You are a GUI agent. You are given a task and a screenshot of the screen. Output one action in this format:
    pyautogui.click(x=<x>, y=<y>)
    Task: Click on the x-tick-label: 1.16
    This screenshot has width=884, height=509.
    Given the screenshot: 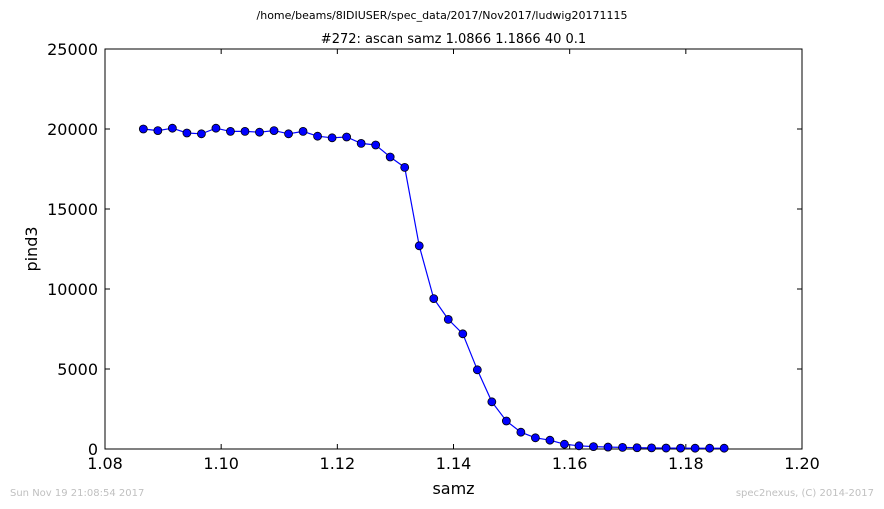 What is the action you would take?
    pyautogui.click(x=570, y=463)
    